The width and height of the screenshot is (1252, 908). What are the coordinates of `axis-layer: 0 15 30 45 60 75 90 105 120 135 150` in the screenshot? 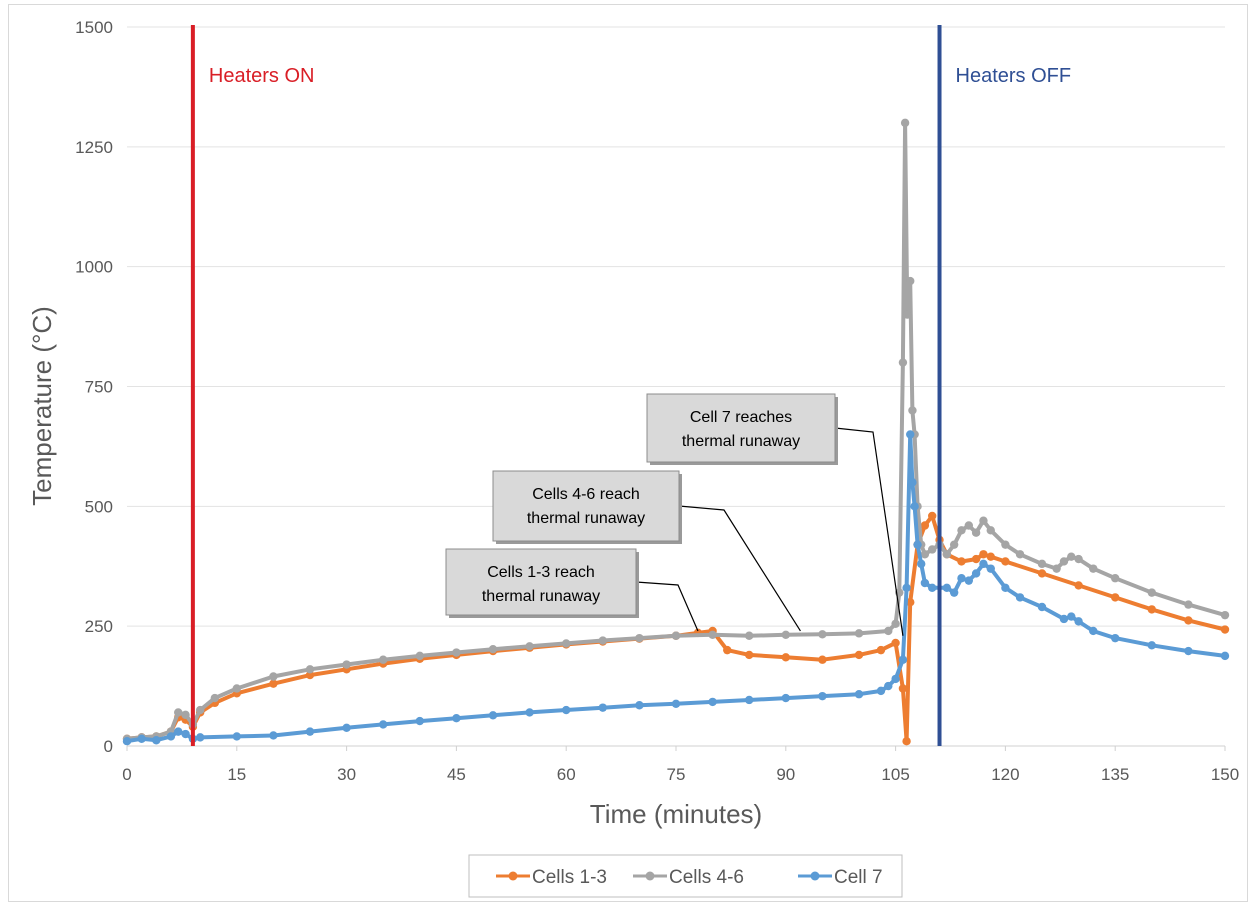 It's located at (680, 764).